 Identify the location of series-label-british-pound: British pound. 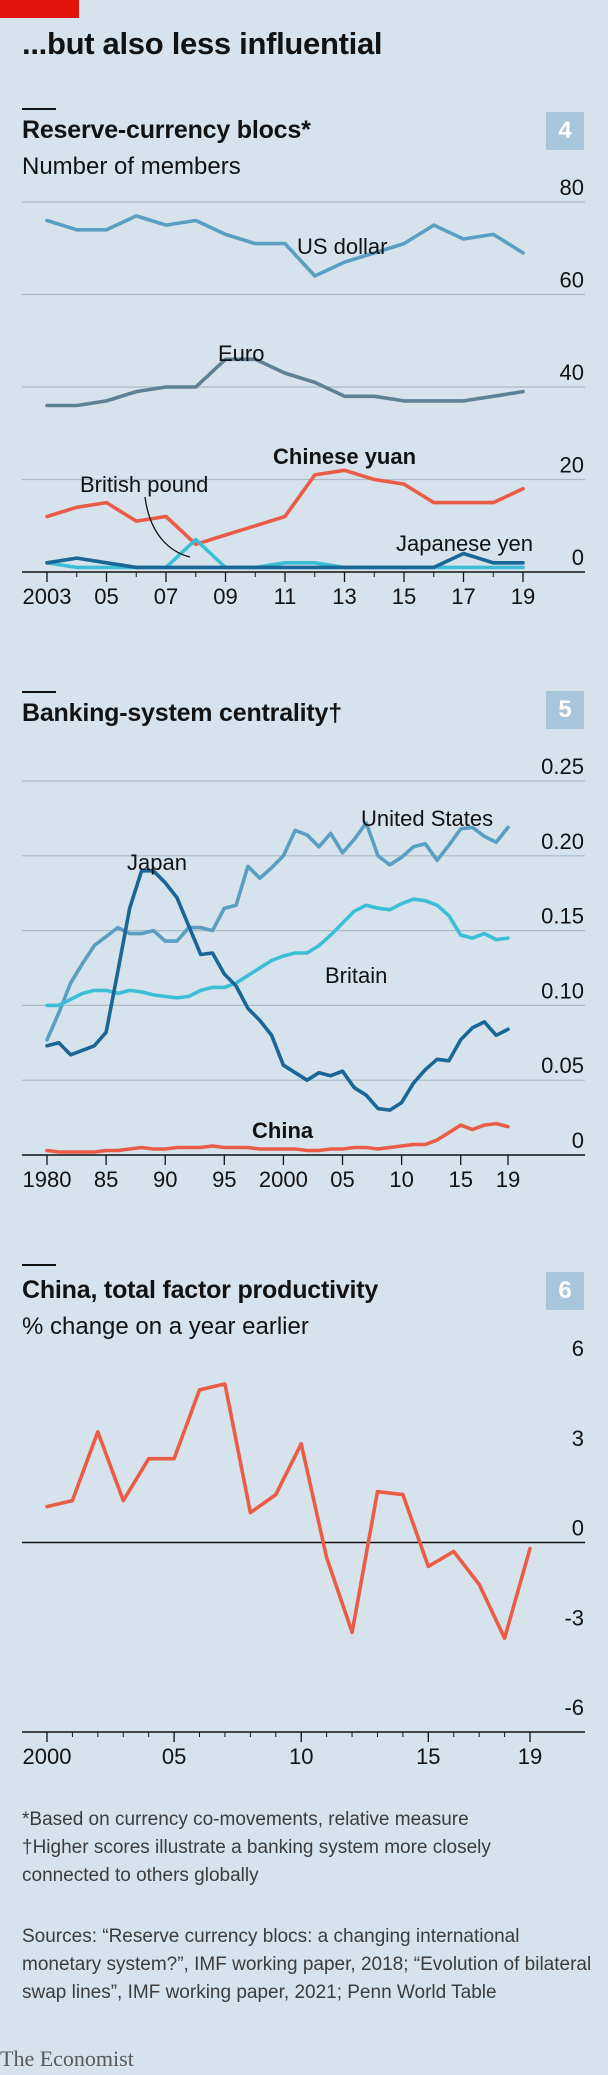
(144, 484).